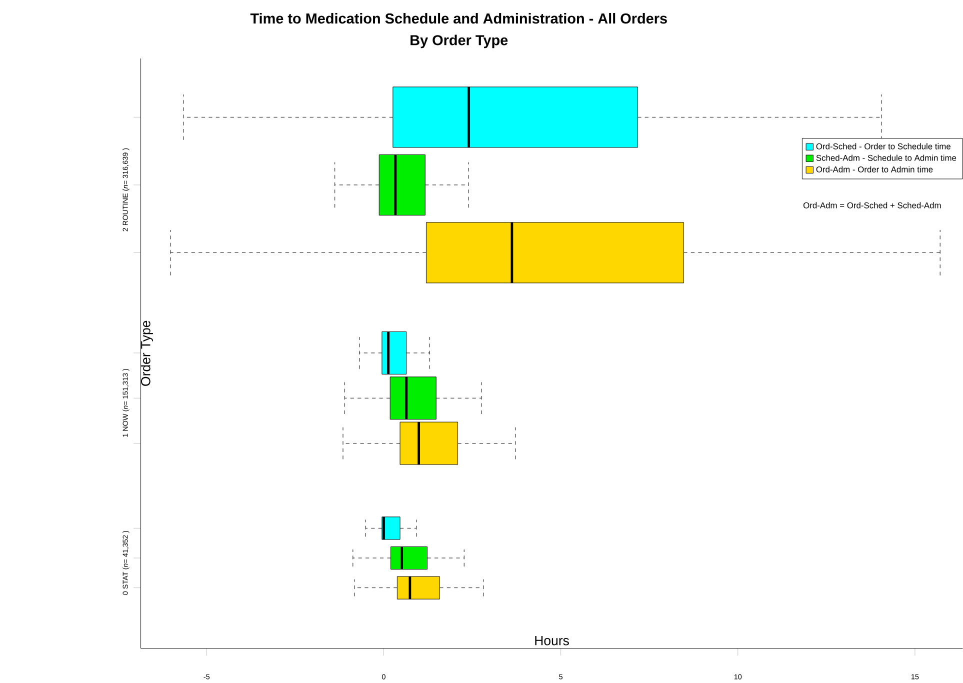 This screenshot has width=963, height=683. I want to click on chart-subtitle: By Order Type, so click(459, 41).